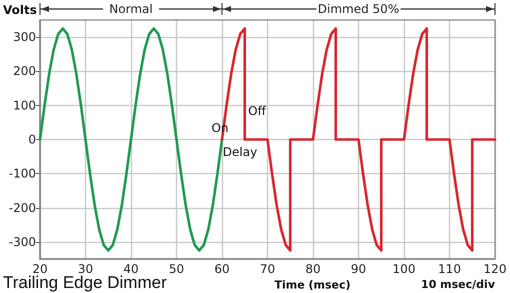 The height and width of the screenshot is (293, 510). I want to click on x-tick-label: 120, so click(495, 269).